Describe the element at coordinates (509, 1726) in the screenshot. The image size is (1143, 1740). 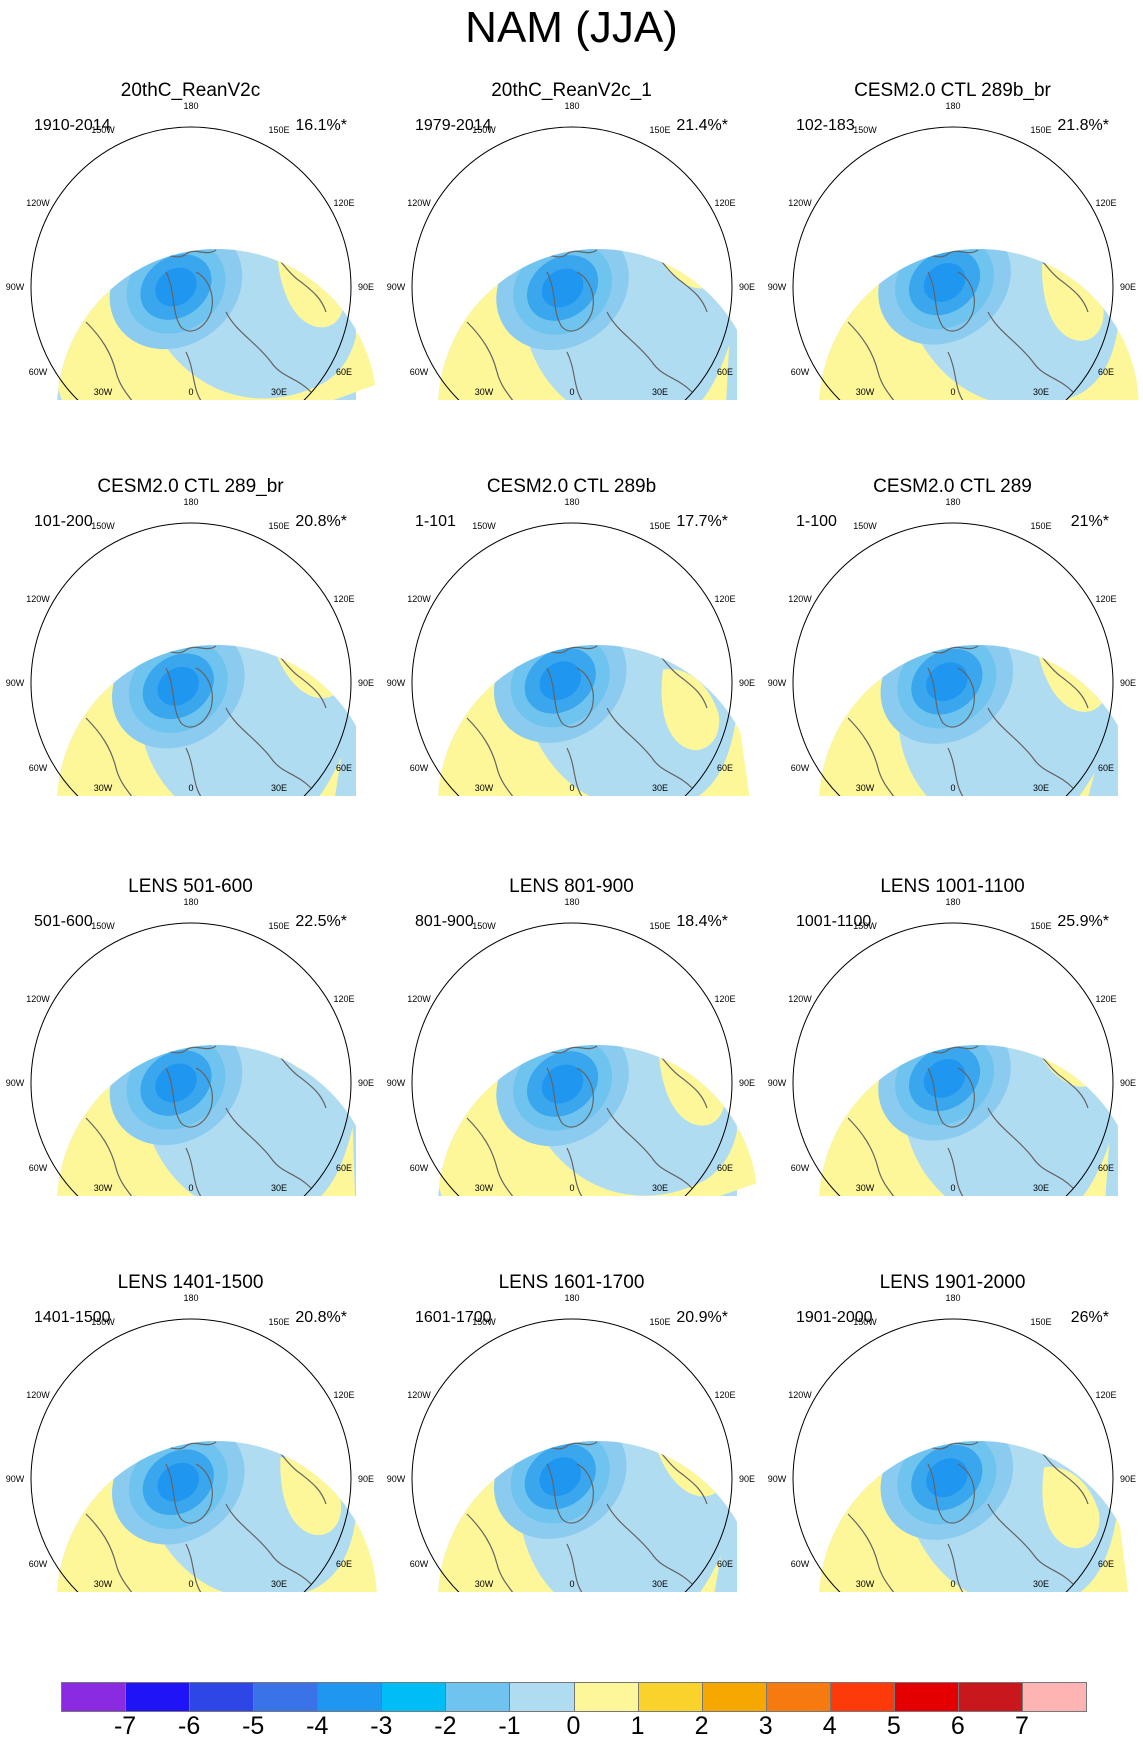
I see `colorbar-tick-label: -1` at that location.